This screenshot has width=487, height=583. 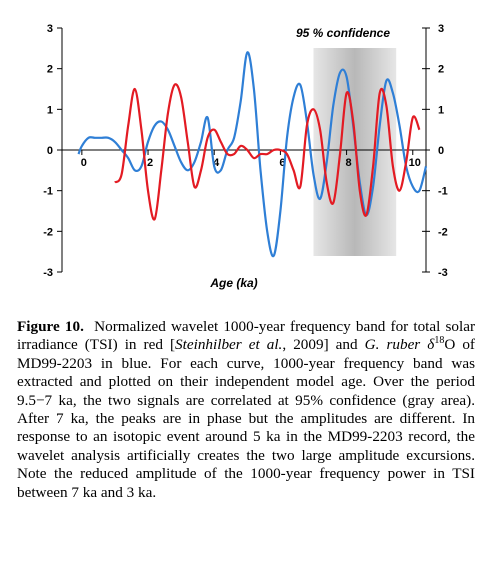 I want to click on x-tick-label: 10, so click(x=415, y=163).